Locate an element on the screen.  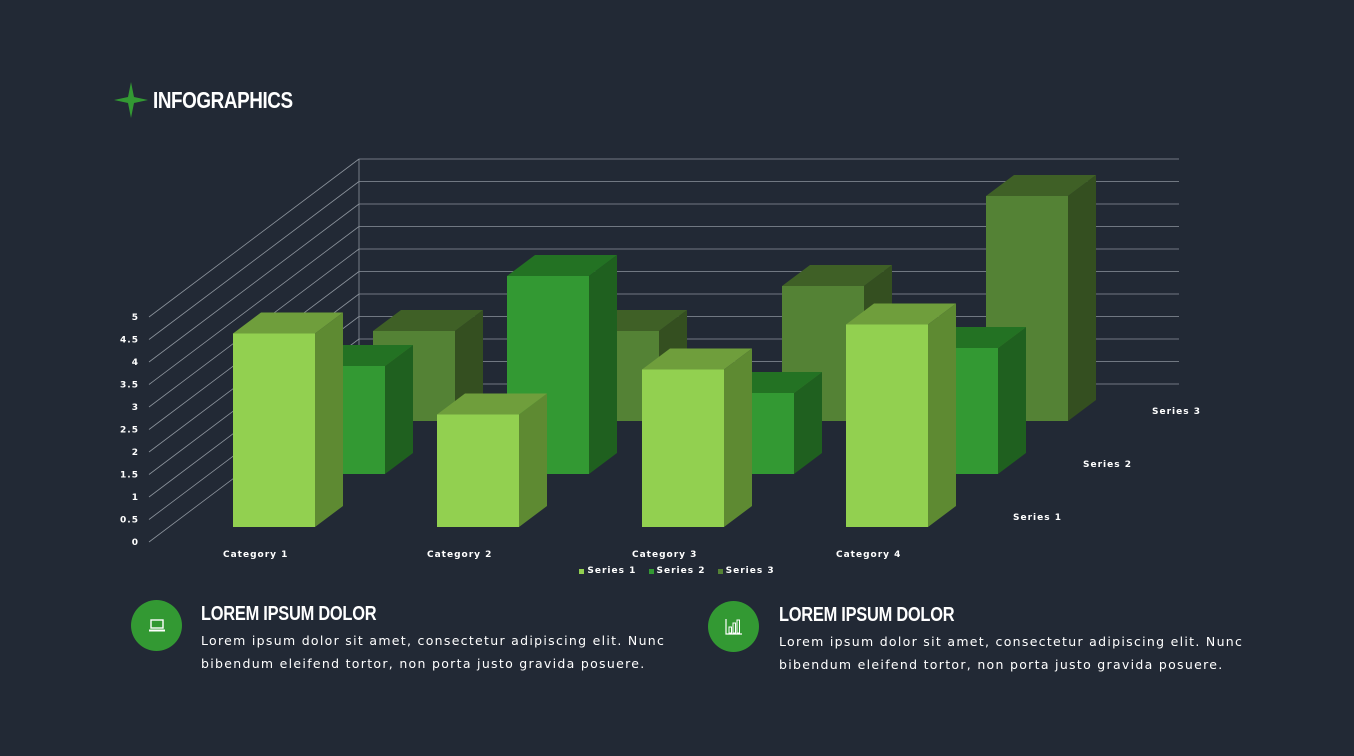
x-tick-label: Category 1 is located at coordinates (255, 555).